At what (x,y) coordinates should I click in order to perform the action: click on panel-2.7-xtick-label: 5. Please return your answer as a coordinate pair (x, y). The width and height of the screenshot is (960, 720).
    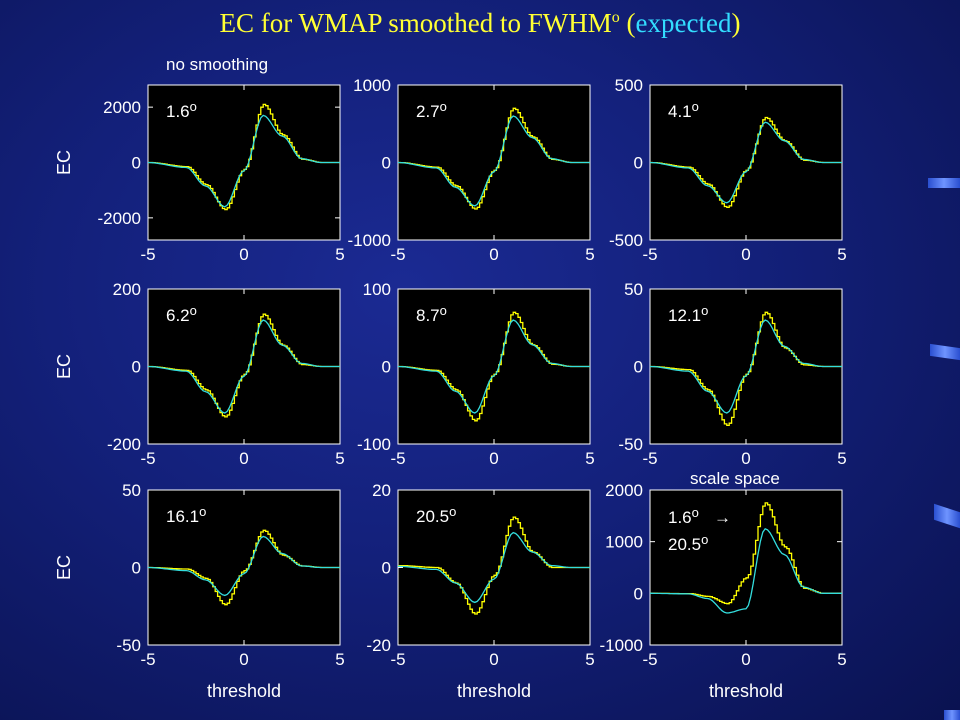
    Looking at the image, I should click on (589, 254).